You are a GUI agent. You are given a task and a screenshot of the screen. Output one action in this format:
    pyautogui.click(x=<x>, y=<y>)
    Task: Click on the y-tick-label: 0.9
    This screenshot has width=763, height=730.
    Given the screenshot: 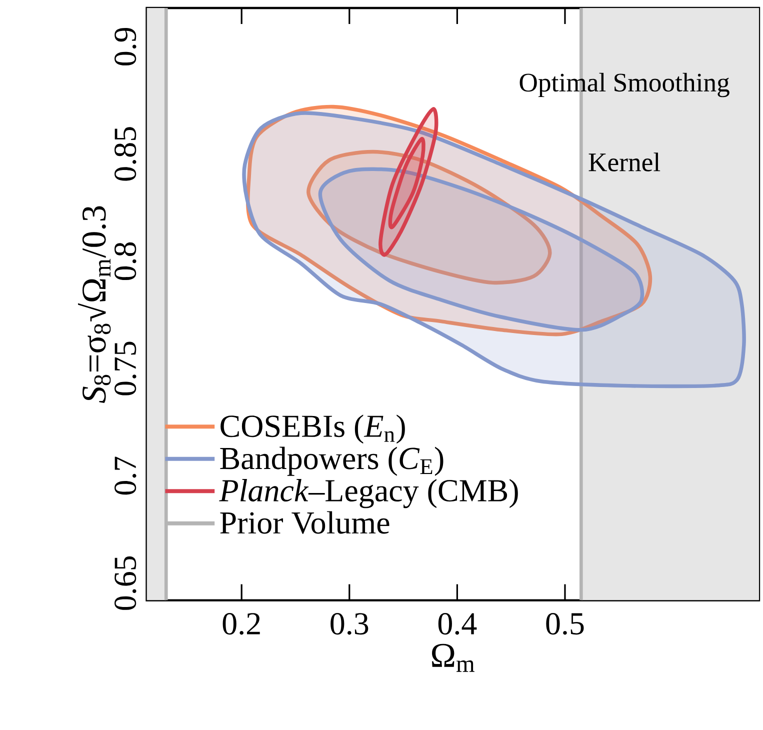 What is the action you would take?
    pyautogui.click(x=125, y=47)
    